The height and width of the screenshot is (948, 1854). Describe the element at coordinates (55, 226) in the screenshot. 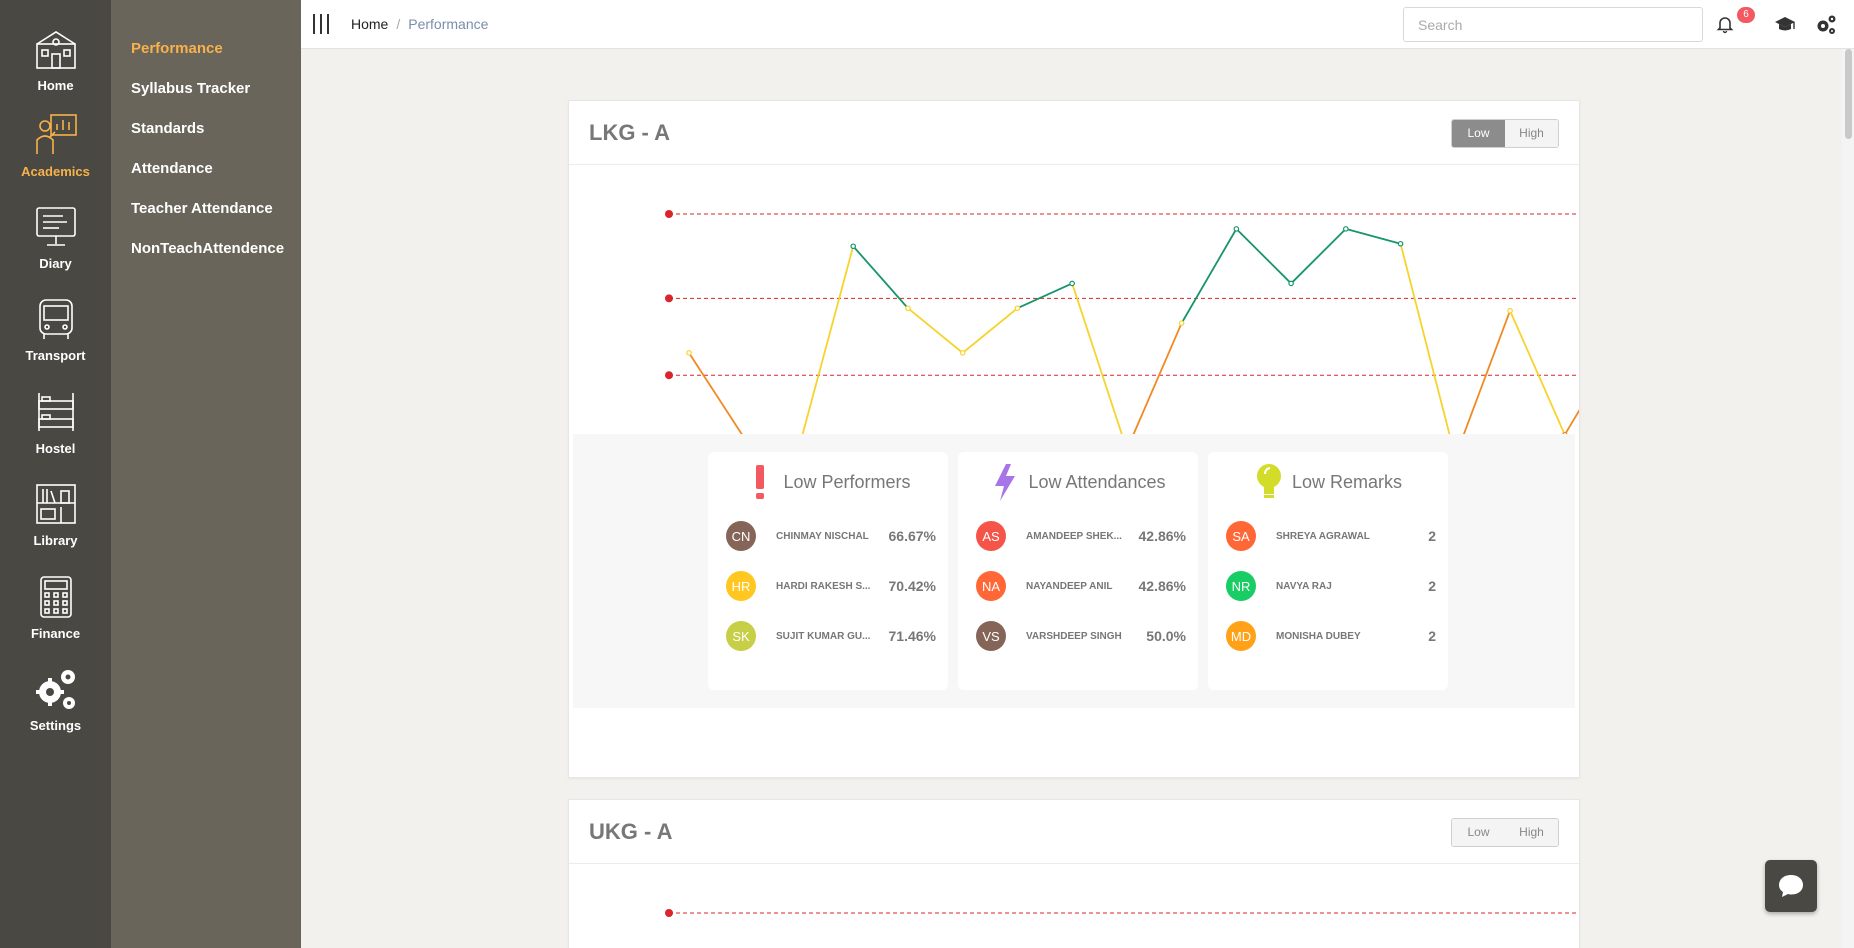

I see `monitor-diary-icon` at that location.